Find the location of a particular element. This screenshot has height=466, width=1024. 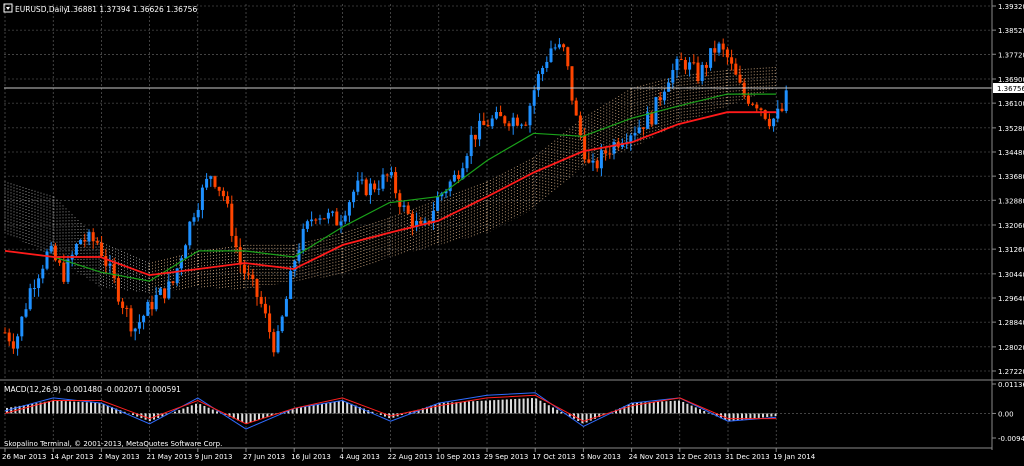

time-tick-label: 31 Dec 2013 is located at coordinates (747, 457).